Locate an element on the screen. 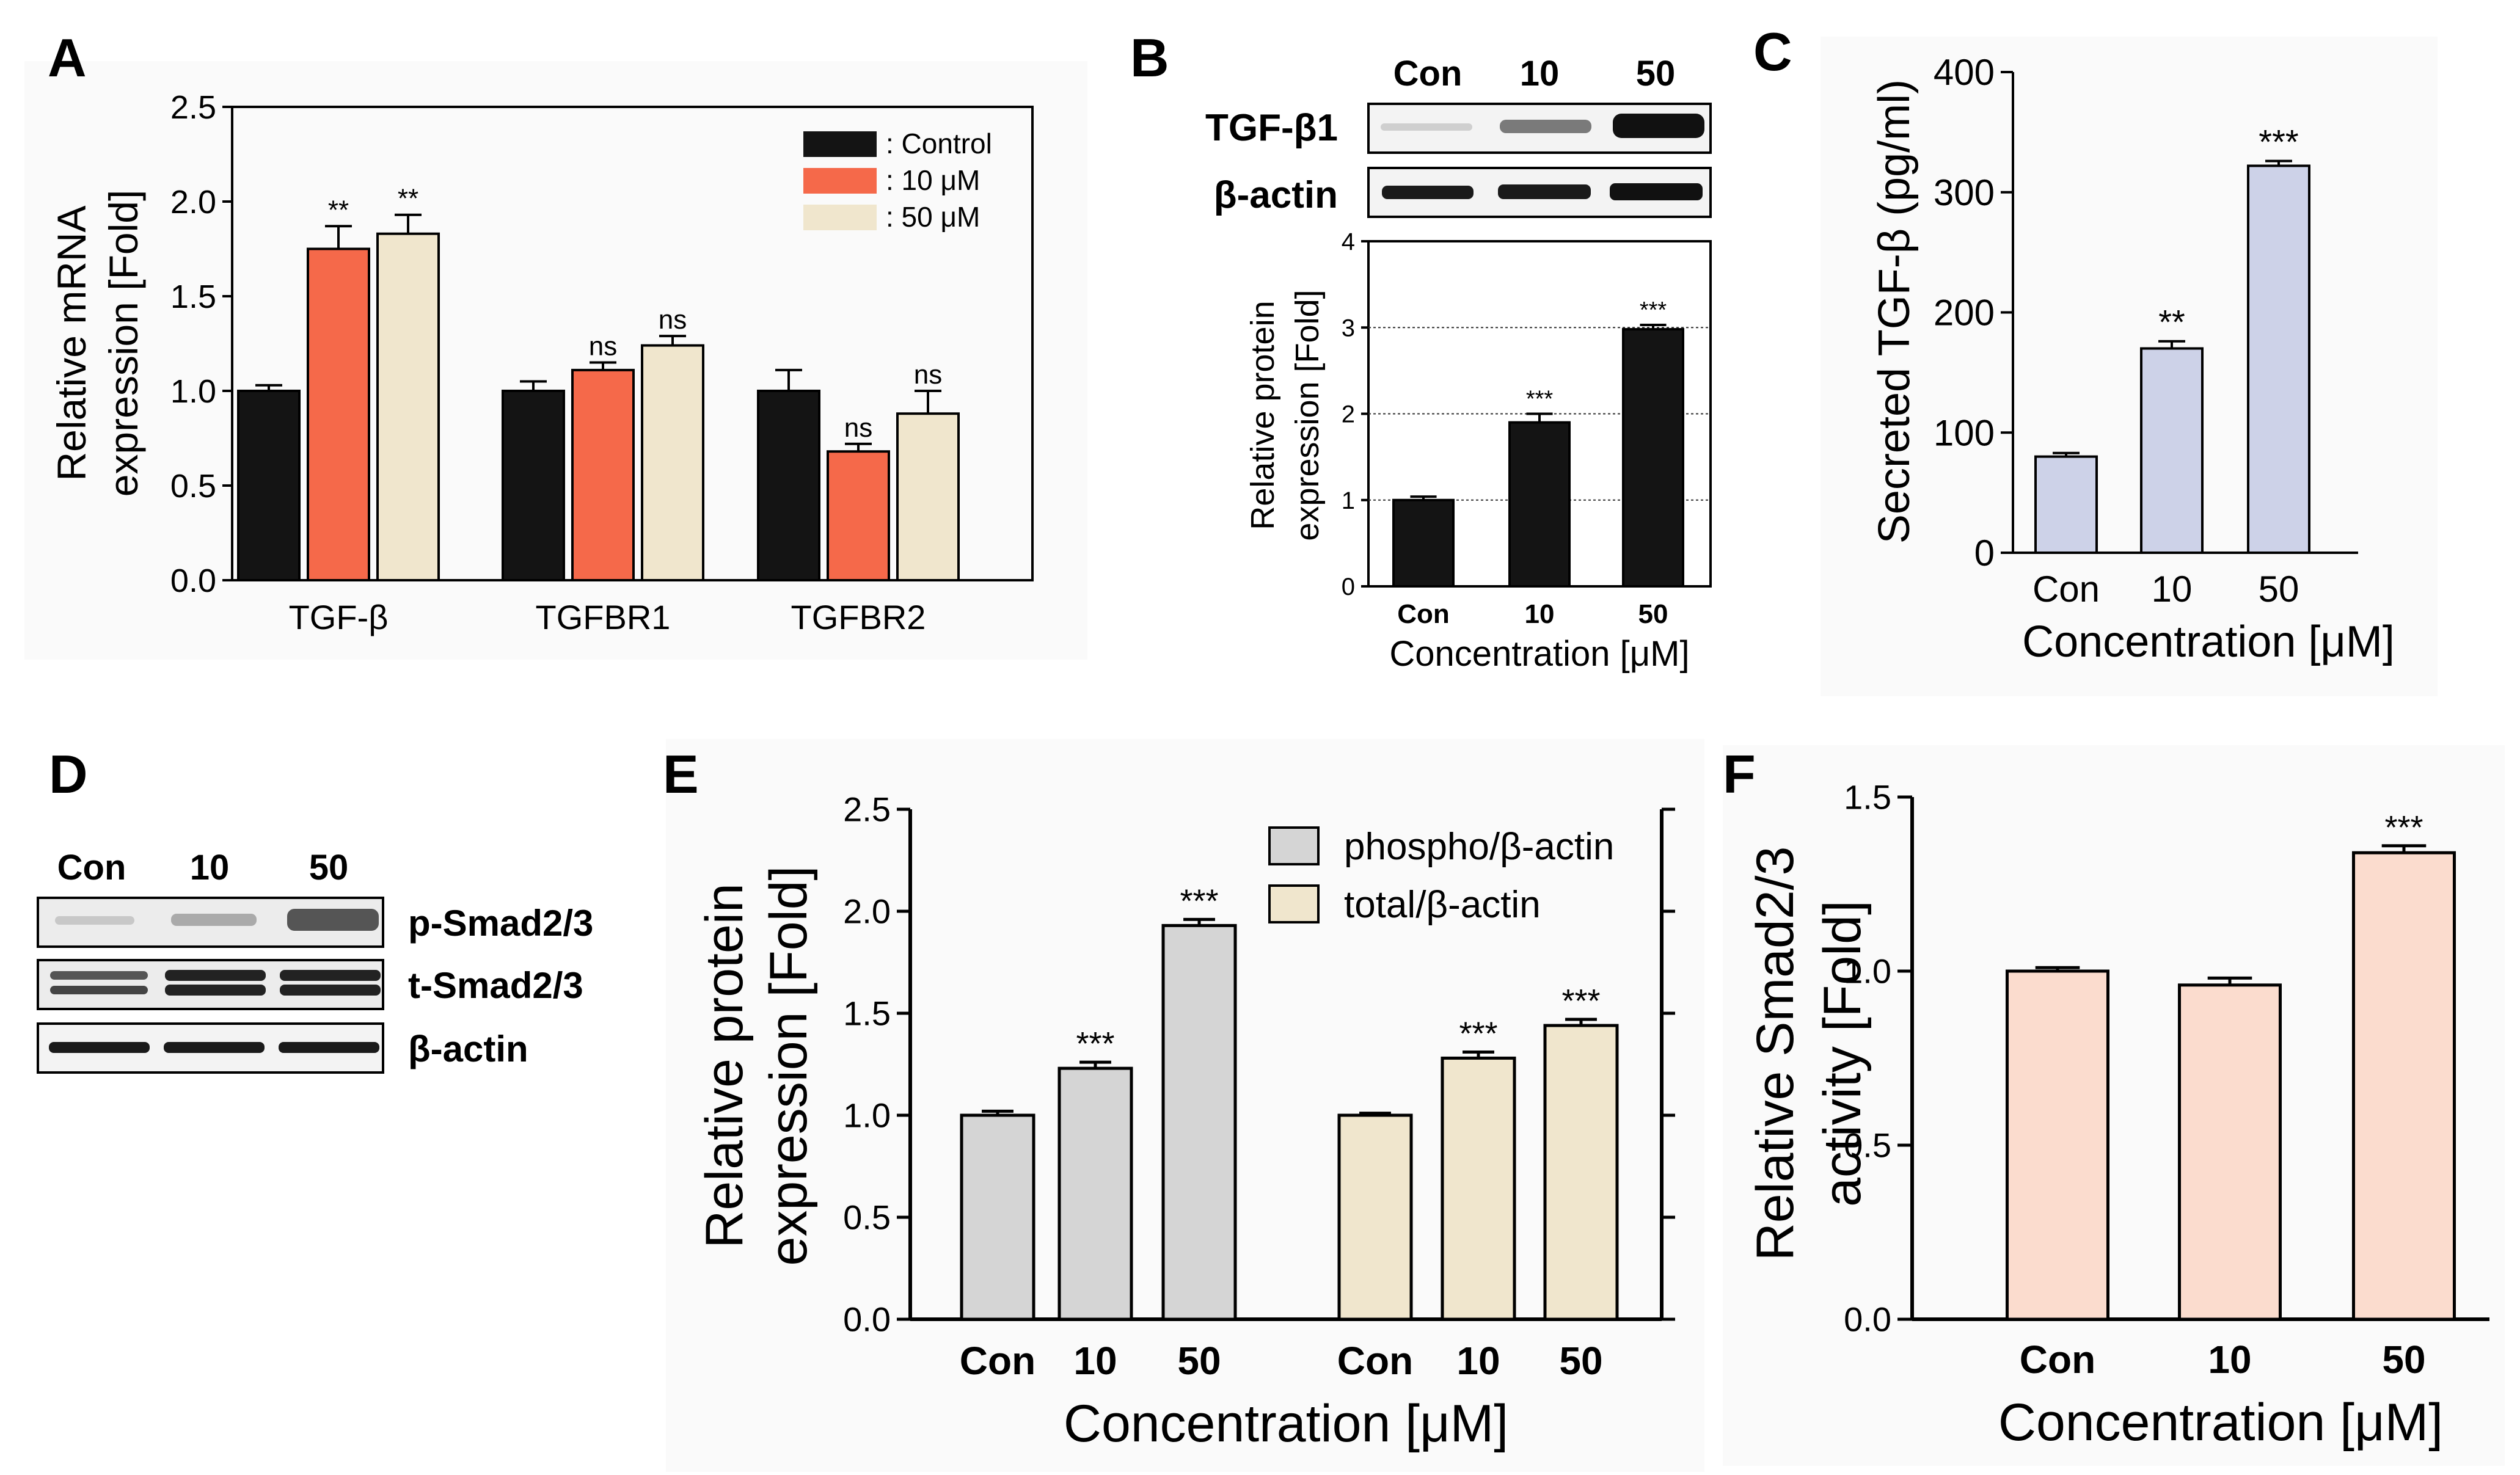 The image size is (2520, 1475). panel-e-ylabel-line1: Relative protein is located at coordinates (725, 1065).